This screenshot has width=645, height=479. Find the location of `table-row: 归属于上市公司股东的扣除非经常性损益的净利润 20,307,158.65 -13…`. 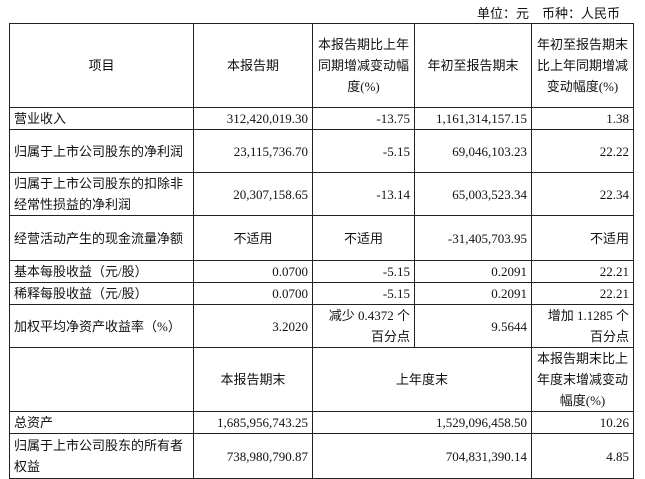

table-row: 归属于上市公司股东的扣除非经常性损益的净利润 20,307,158.65 -13… is located at coordinates (321, 194).